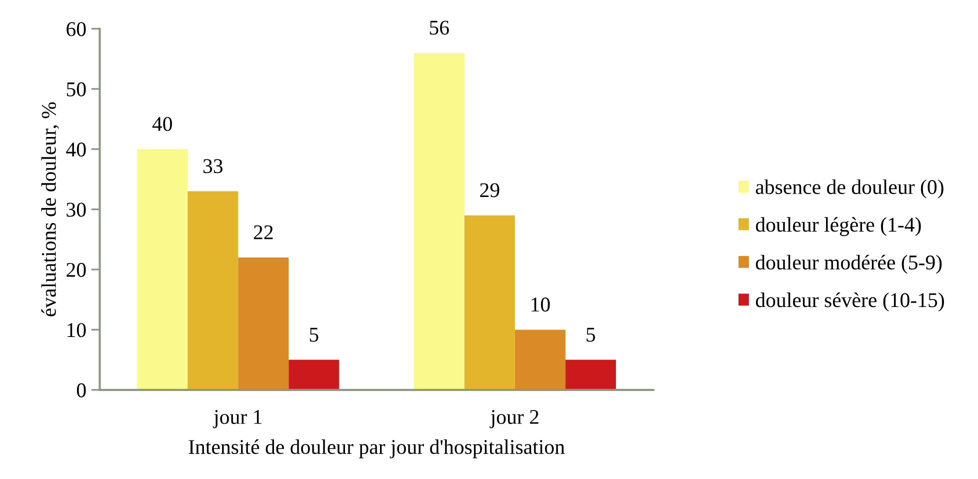 The image size is (978, 479). I want to click on data-label: 56, so click(439, 27).